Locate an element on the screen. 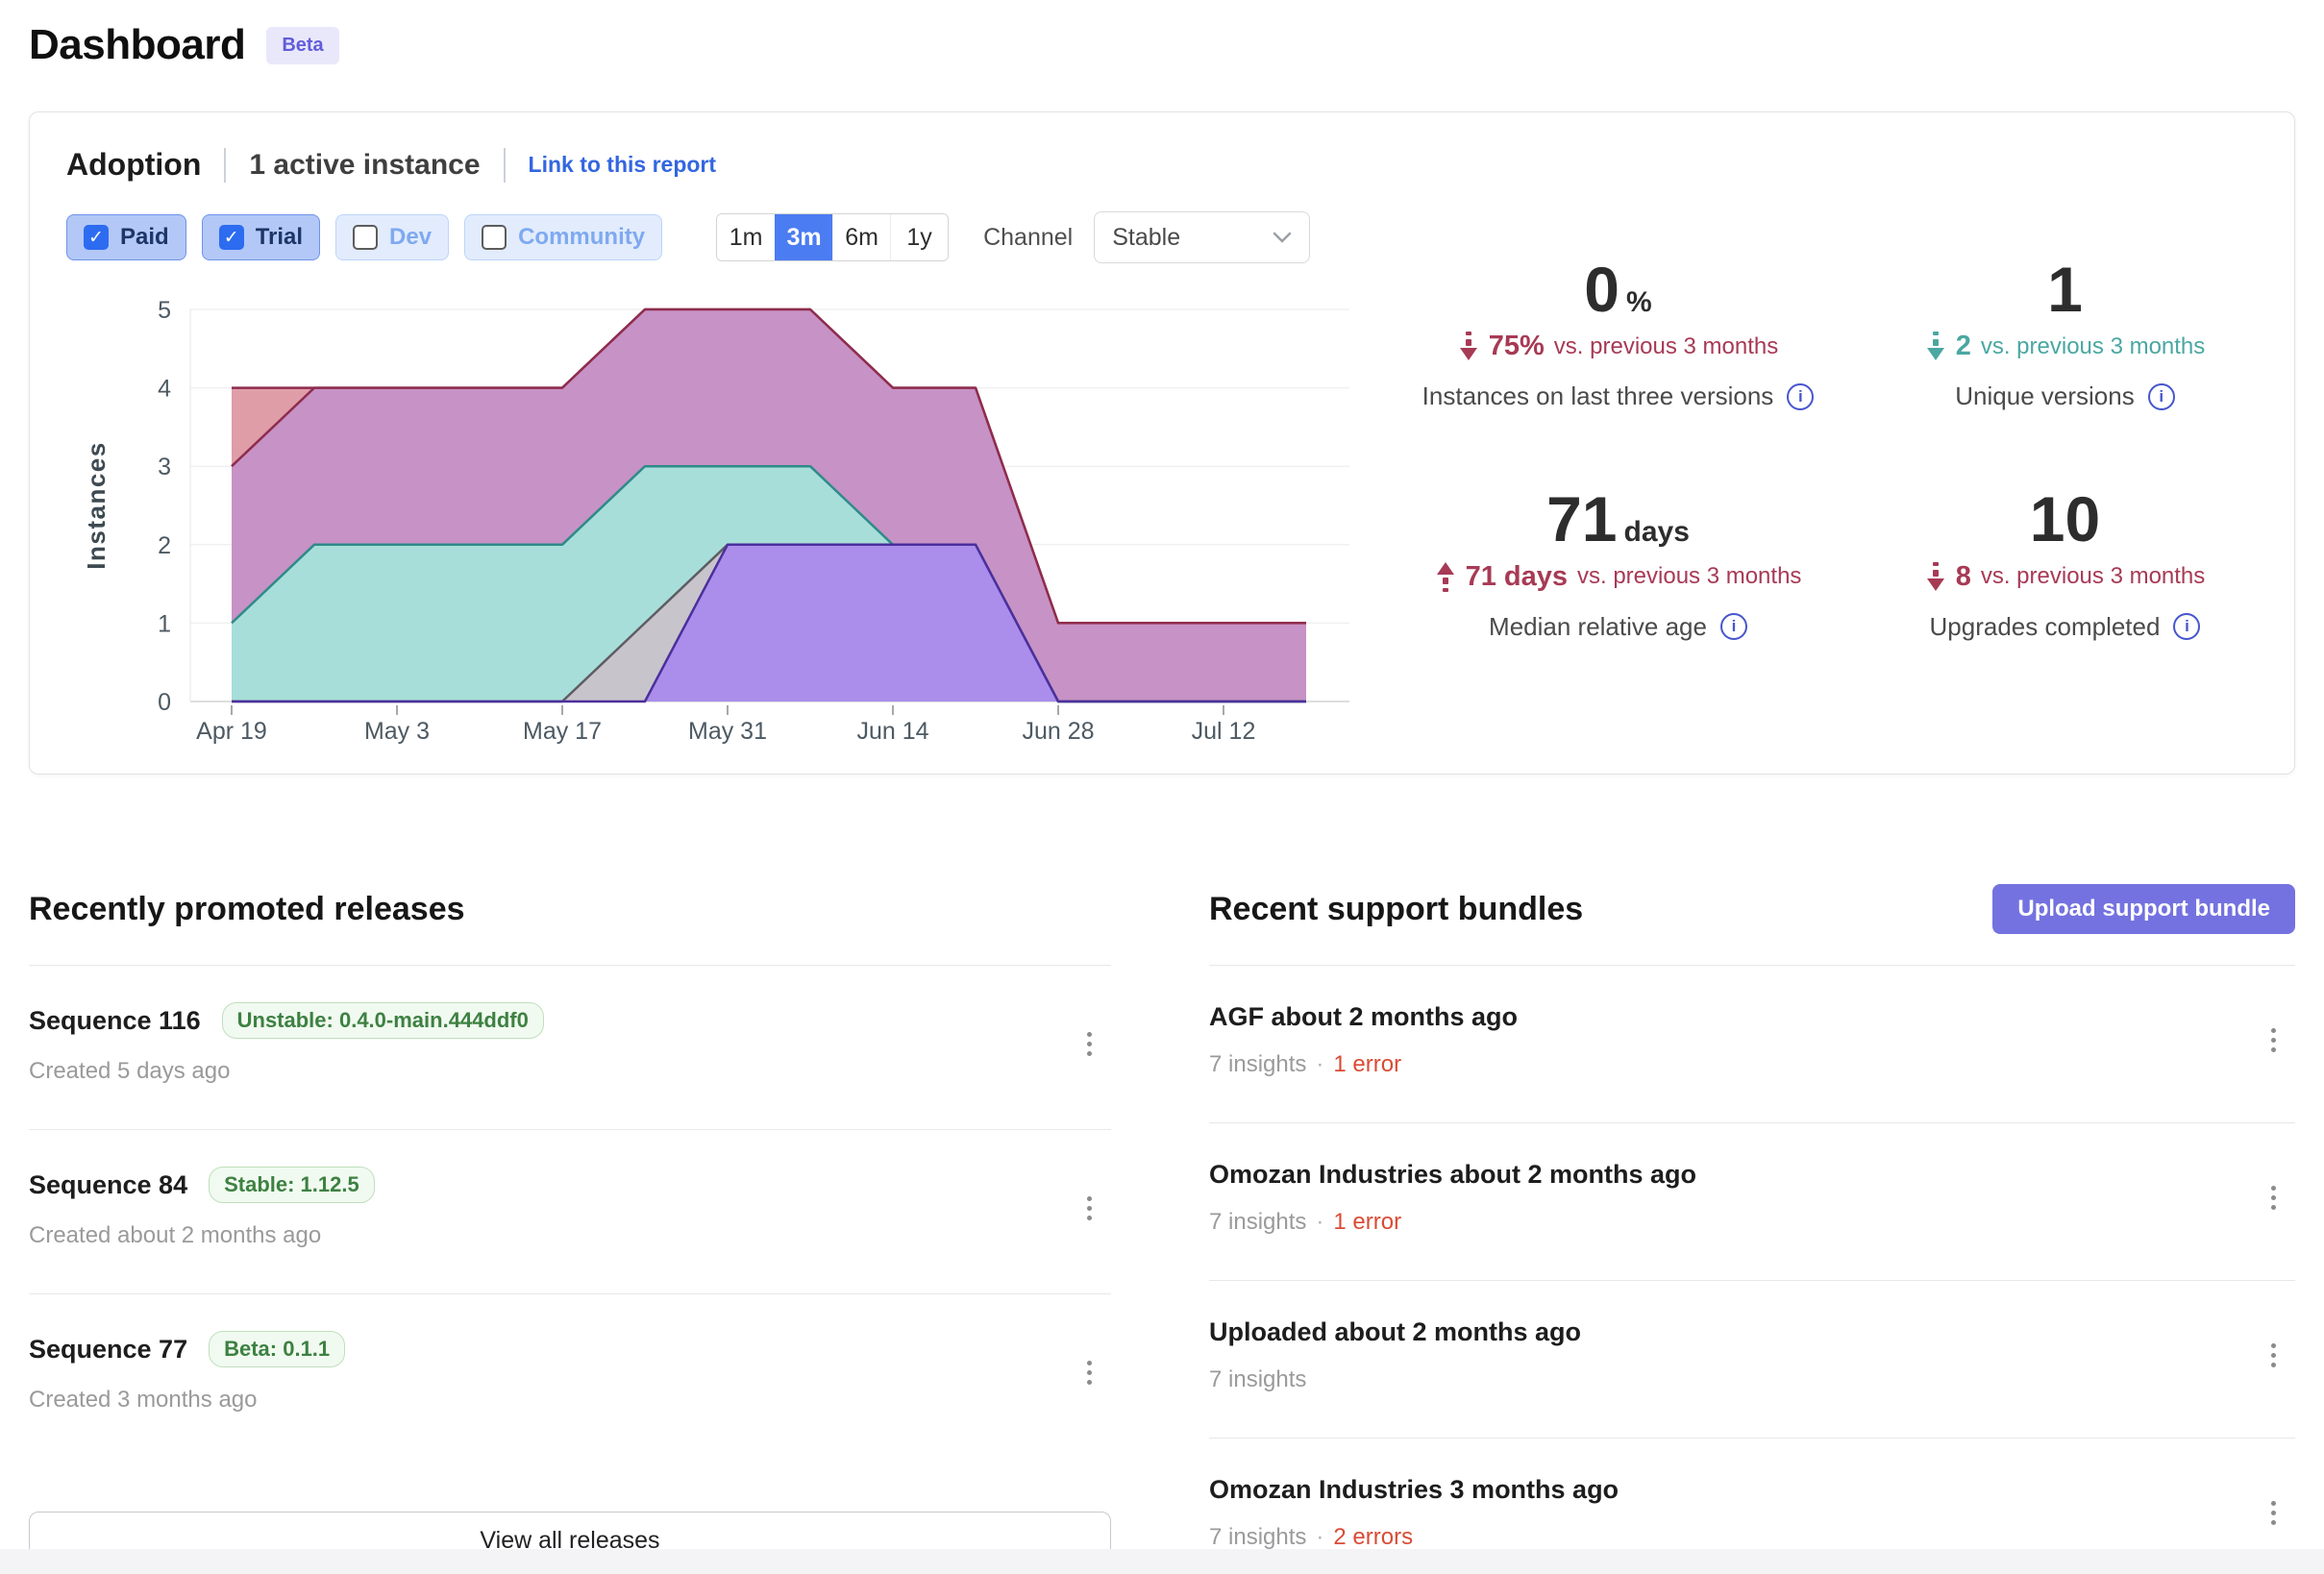 The image size is (2324, 1574). svg-text: Apr 19 is located at coordinates (231, 731).